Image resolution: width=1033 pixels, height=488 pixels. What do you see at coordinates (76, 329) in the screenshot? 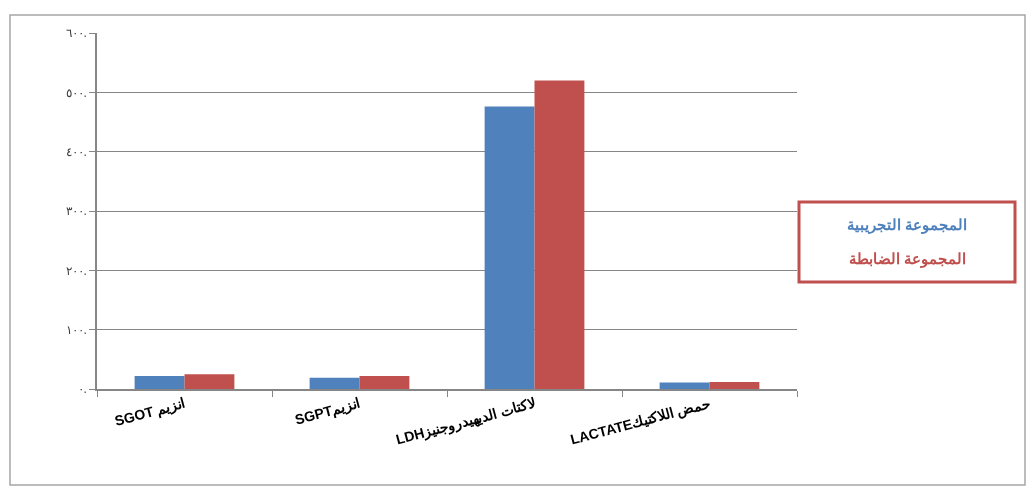
I see `y-tick-label: ١٠٠.` at bounding box center [76, 329].